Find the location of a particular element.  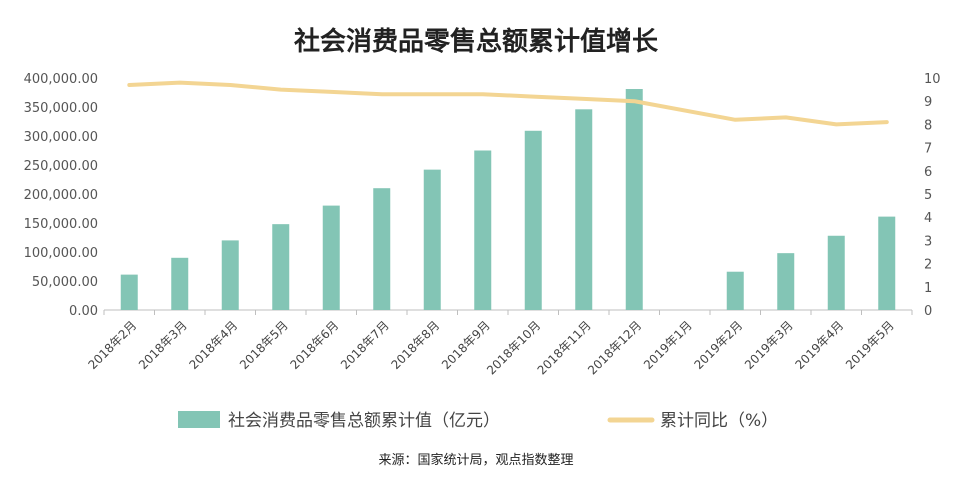

y-left-tick-label: 200,000.00 is located at coordinates (61, 195).